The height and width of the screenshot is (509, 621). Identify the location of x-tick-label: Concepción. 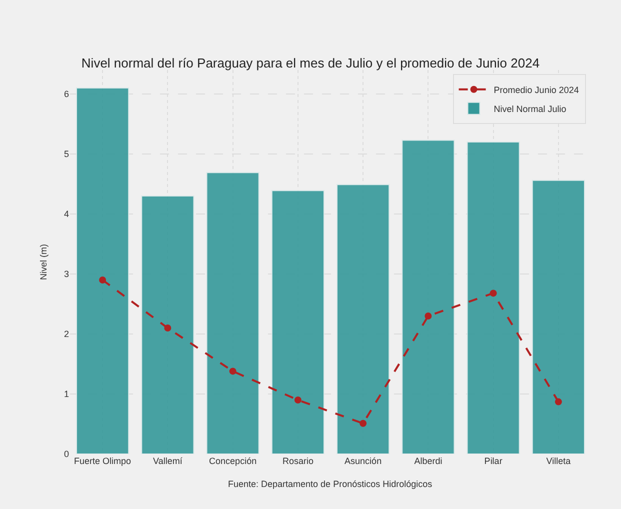
(233, 461).